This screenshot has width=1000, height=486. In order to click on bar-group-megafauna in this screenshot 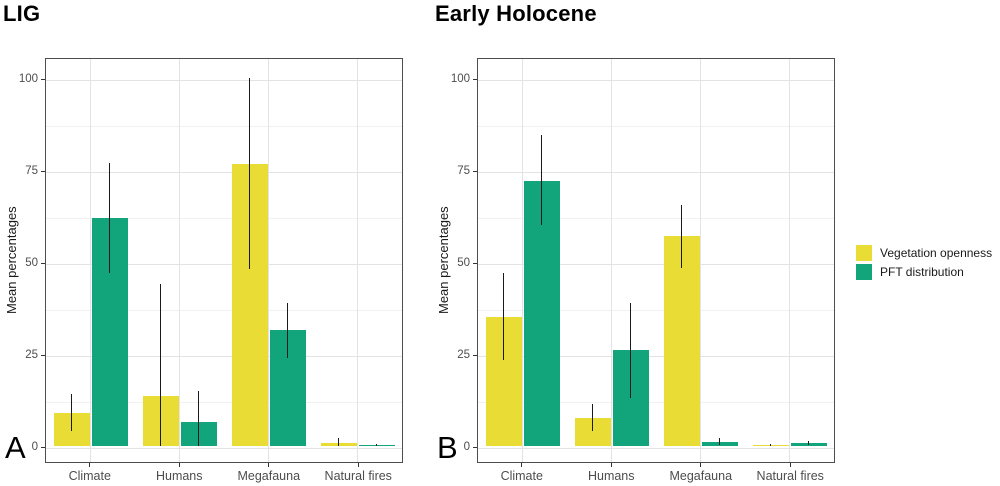, I will do `click(700, 260)`.